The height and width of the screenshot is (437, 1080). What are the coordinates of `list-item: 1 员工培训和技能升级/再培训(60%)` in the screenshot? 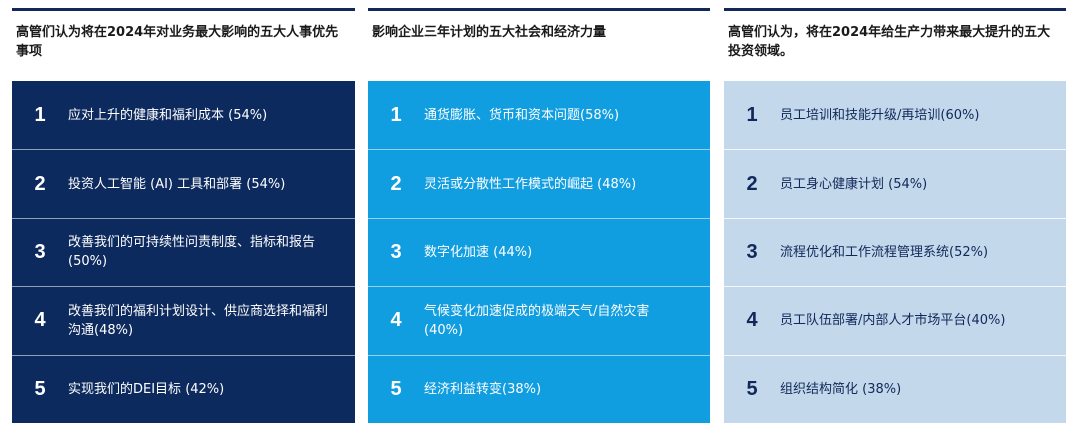 It's located at (895, 115).